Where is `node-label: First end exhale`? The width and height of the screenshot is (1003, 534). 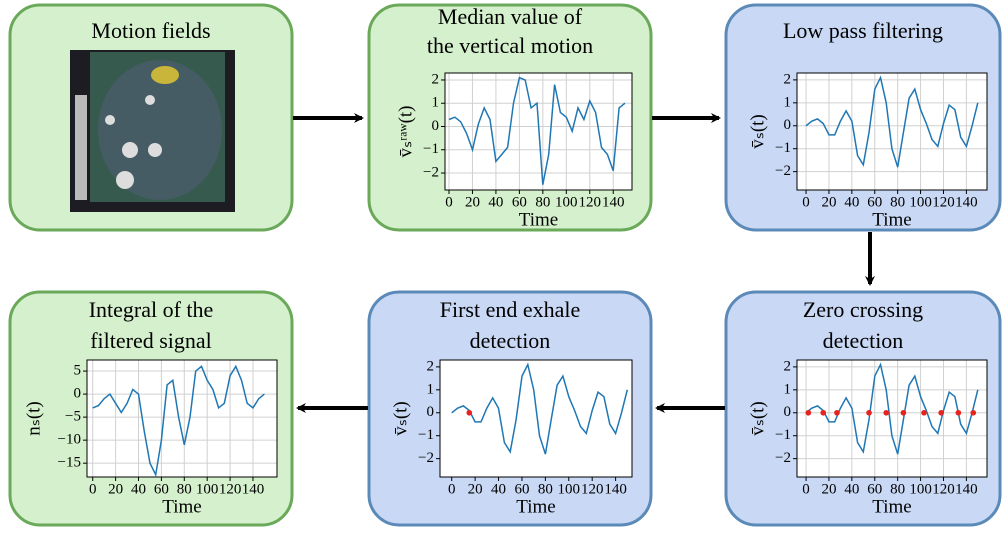
node-label: First end exhale is located at coordinates (510, 309).